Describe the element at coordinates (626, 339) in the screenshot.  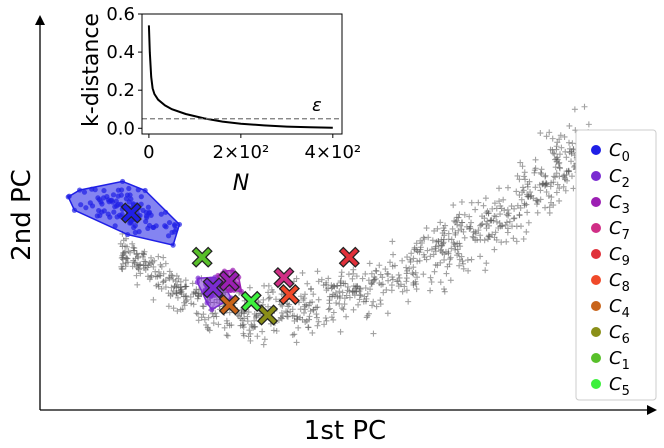
I see `legend-label-subscript: 6` at that location.